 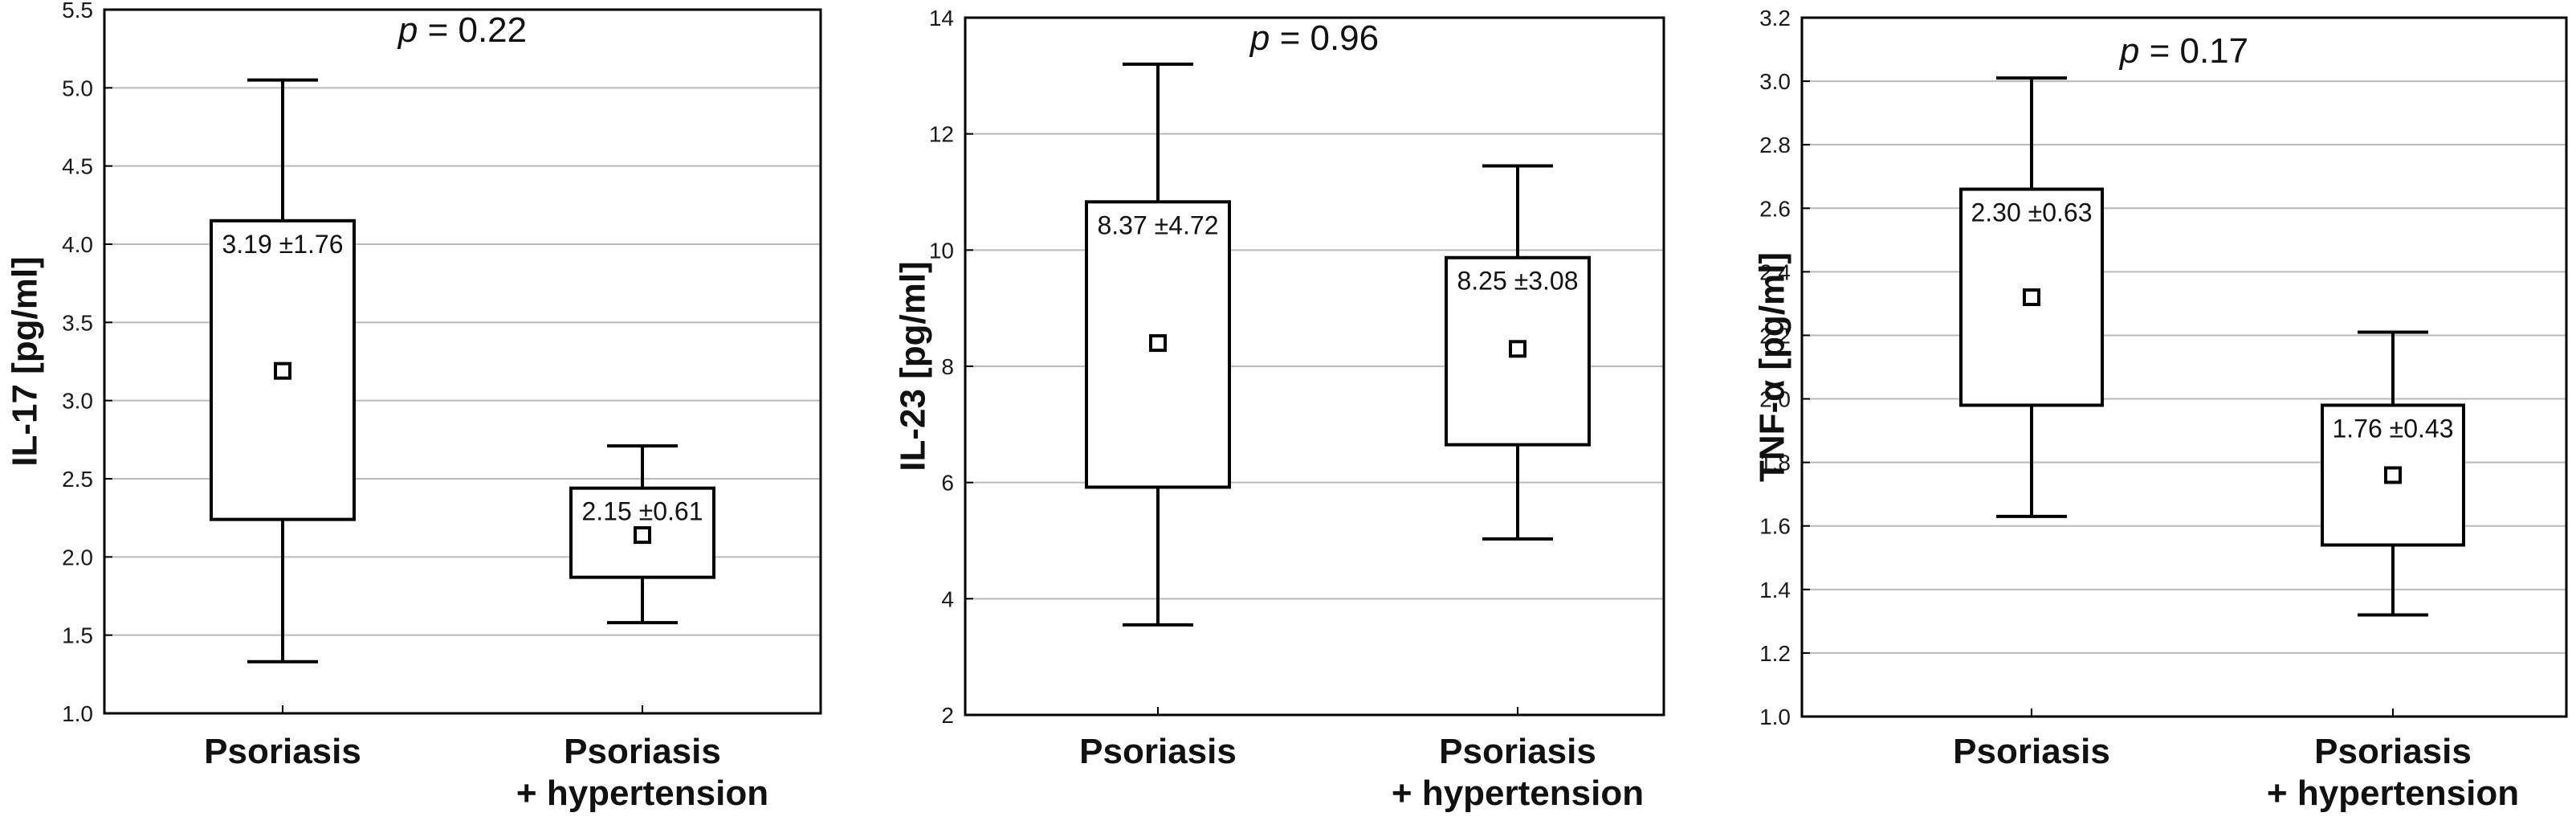 I want to click on y-tick-label: 1.8, so click(x=1775, y=463).